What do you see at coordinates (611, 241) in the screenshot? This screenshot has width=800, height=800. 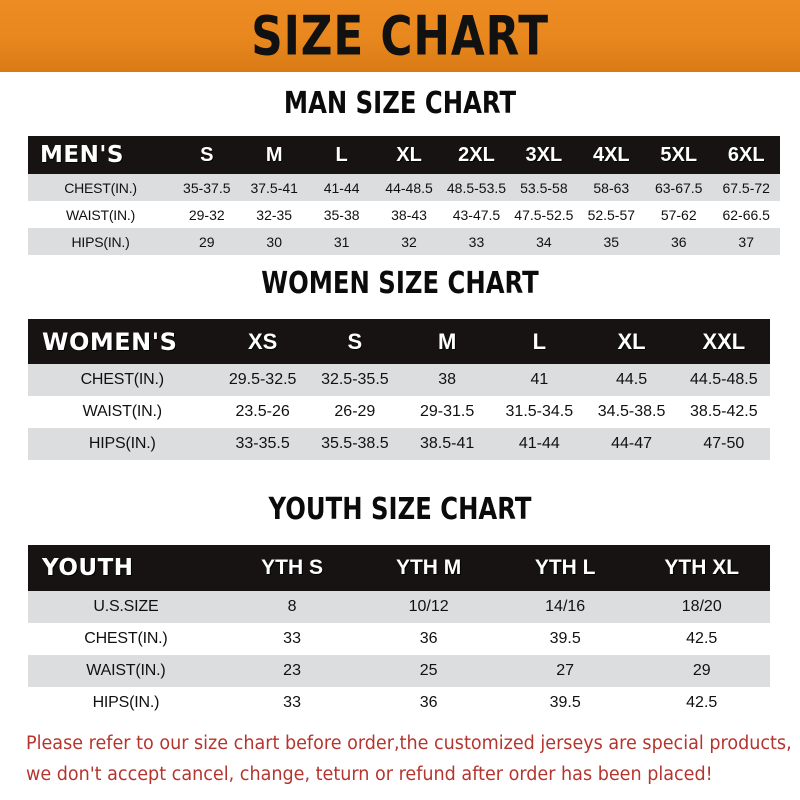 I see `table-cell: 35` at bounding box center [611, 241].